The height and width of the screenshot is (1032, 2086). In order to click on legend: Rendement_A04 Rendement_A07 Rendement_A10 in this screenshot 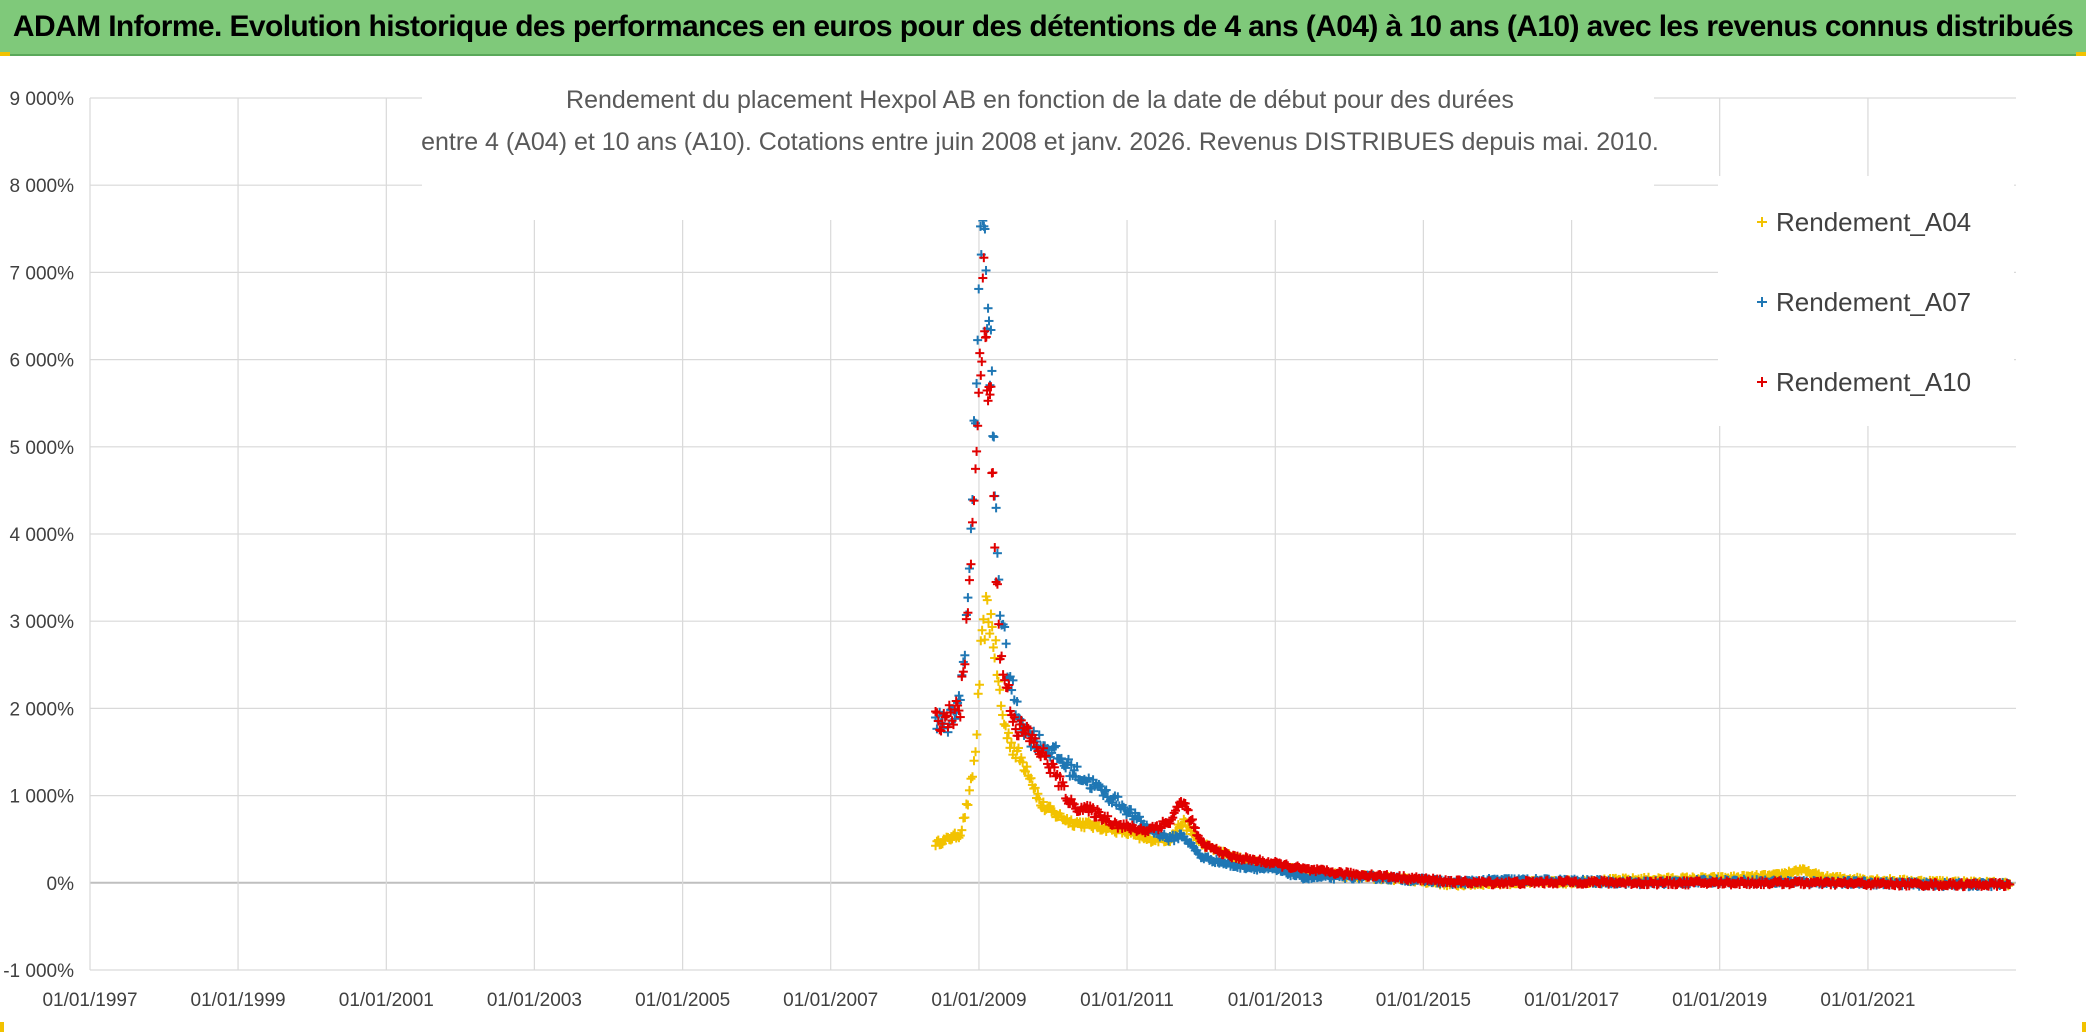, I will do `click(1866, 301)`.